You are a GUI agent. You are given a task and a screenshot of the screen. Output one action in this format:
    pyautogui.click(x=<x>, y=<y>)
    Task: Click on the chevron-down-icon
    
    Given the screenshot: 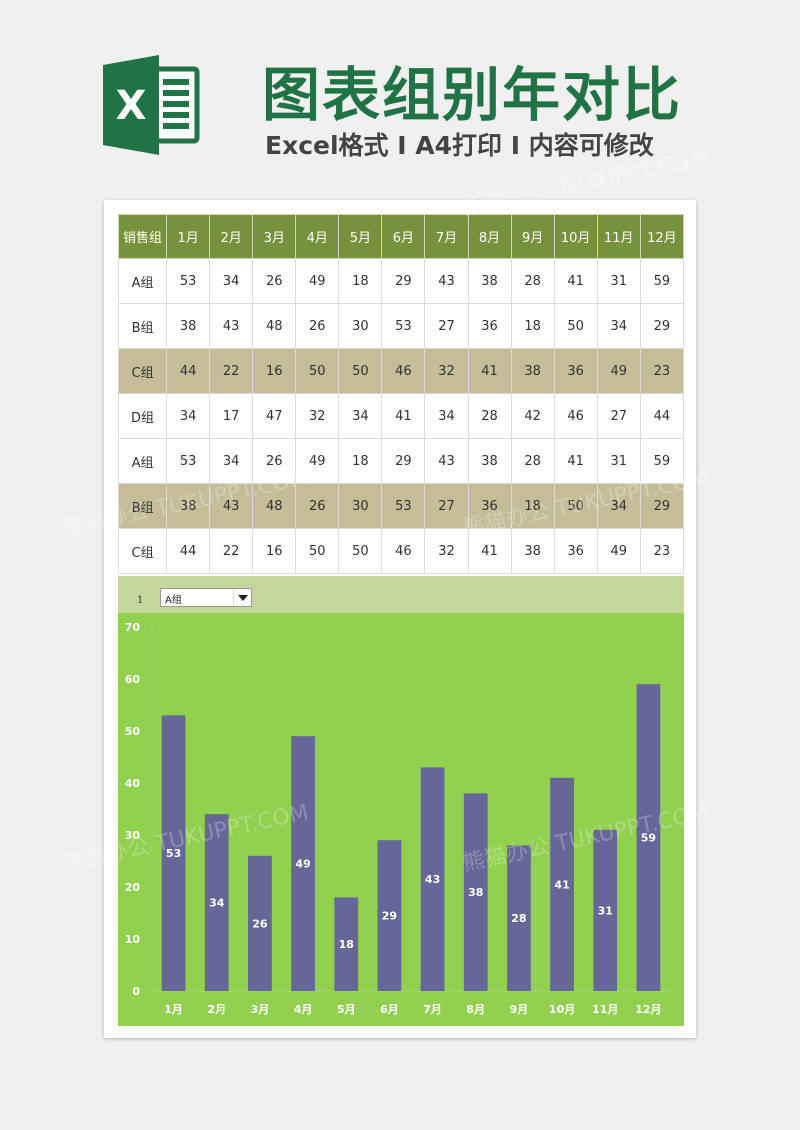 What is the action you would take?
    pyautogui.click(x=242, y=597)
    